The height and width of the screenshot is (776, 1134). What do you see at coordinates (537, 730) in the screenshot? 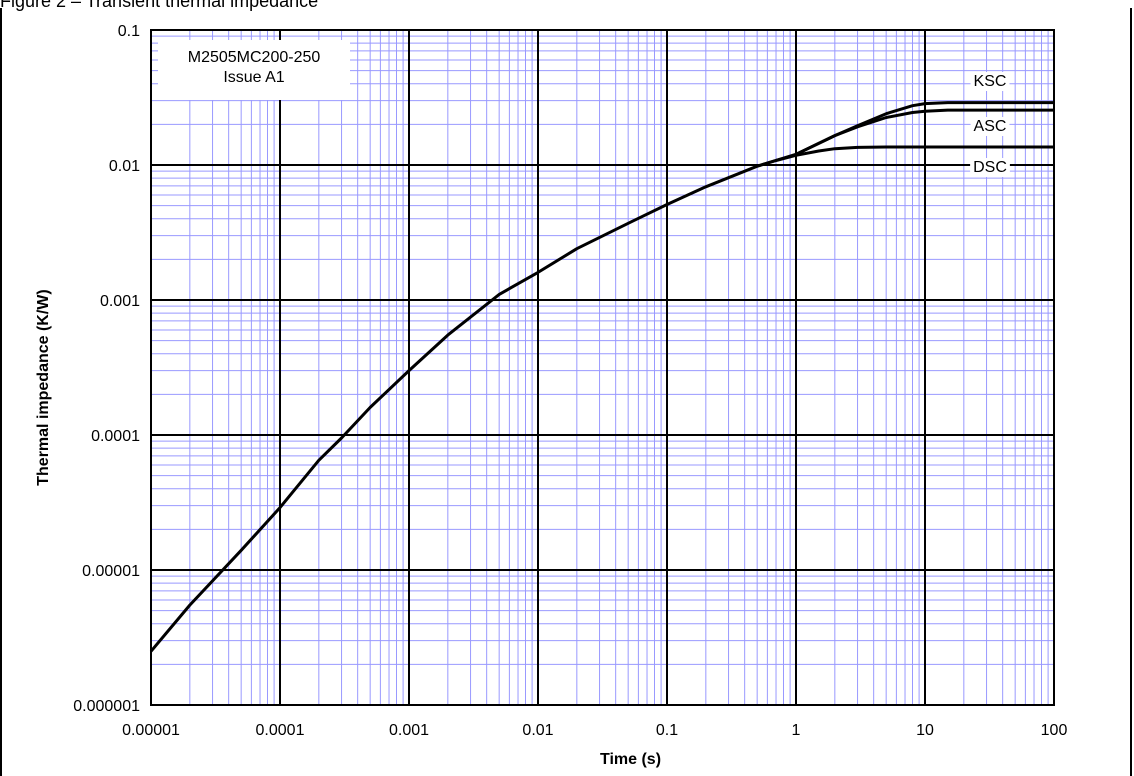
I see `x-tick-label: 0.01` at bounding box center [537, 730].